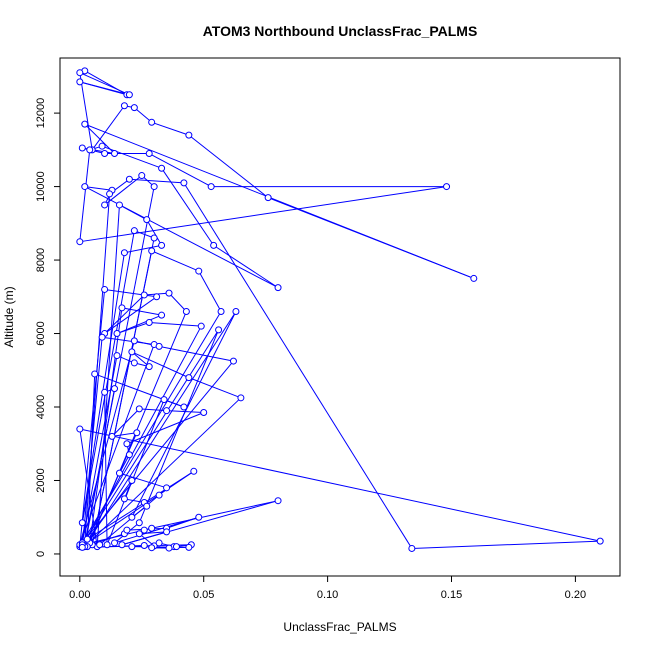 The width and height of the screenshot is (650, 650). What do you see at coordinates (327, 588) in the screenshot?
I see `x-axis: 0.00 0.05 0.10 0.15 0.20` at bounding box center [327, 588].